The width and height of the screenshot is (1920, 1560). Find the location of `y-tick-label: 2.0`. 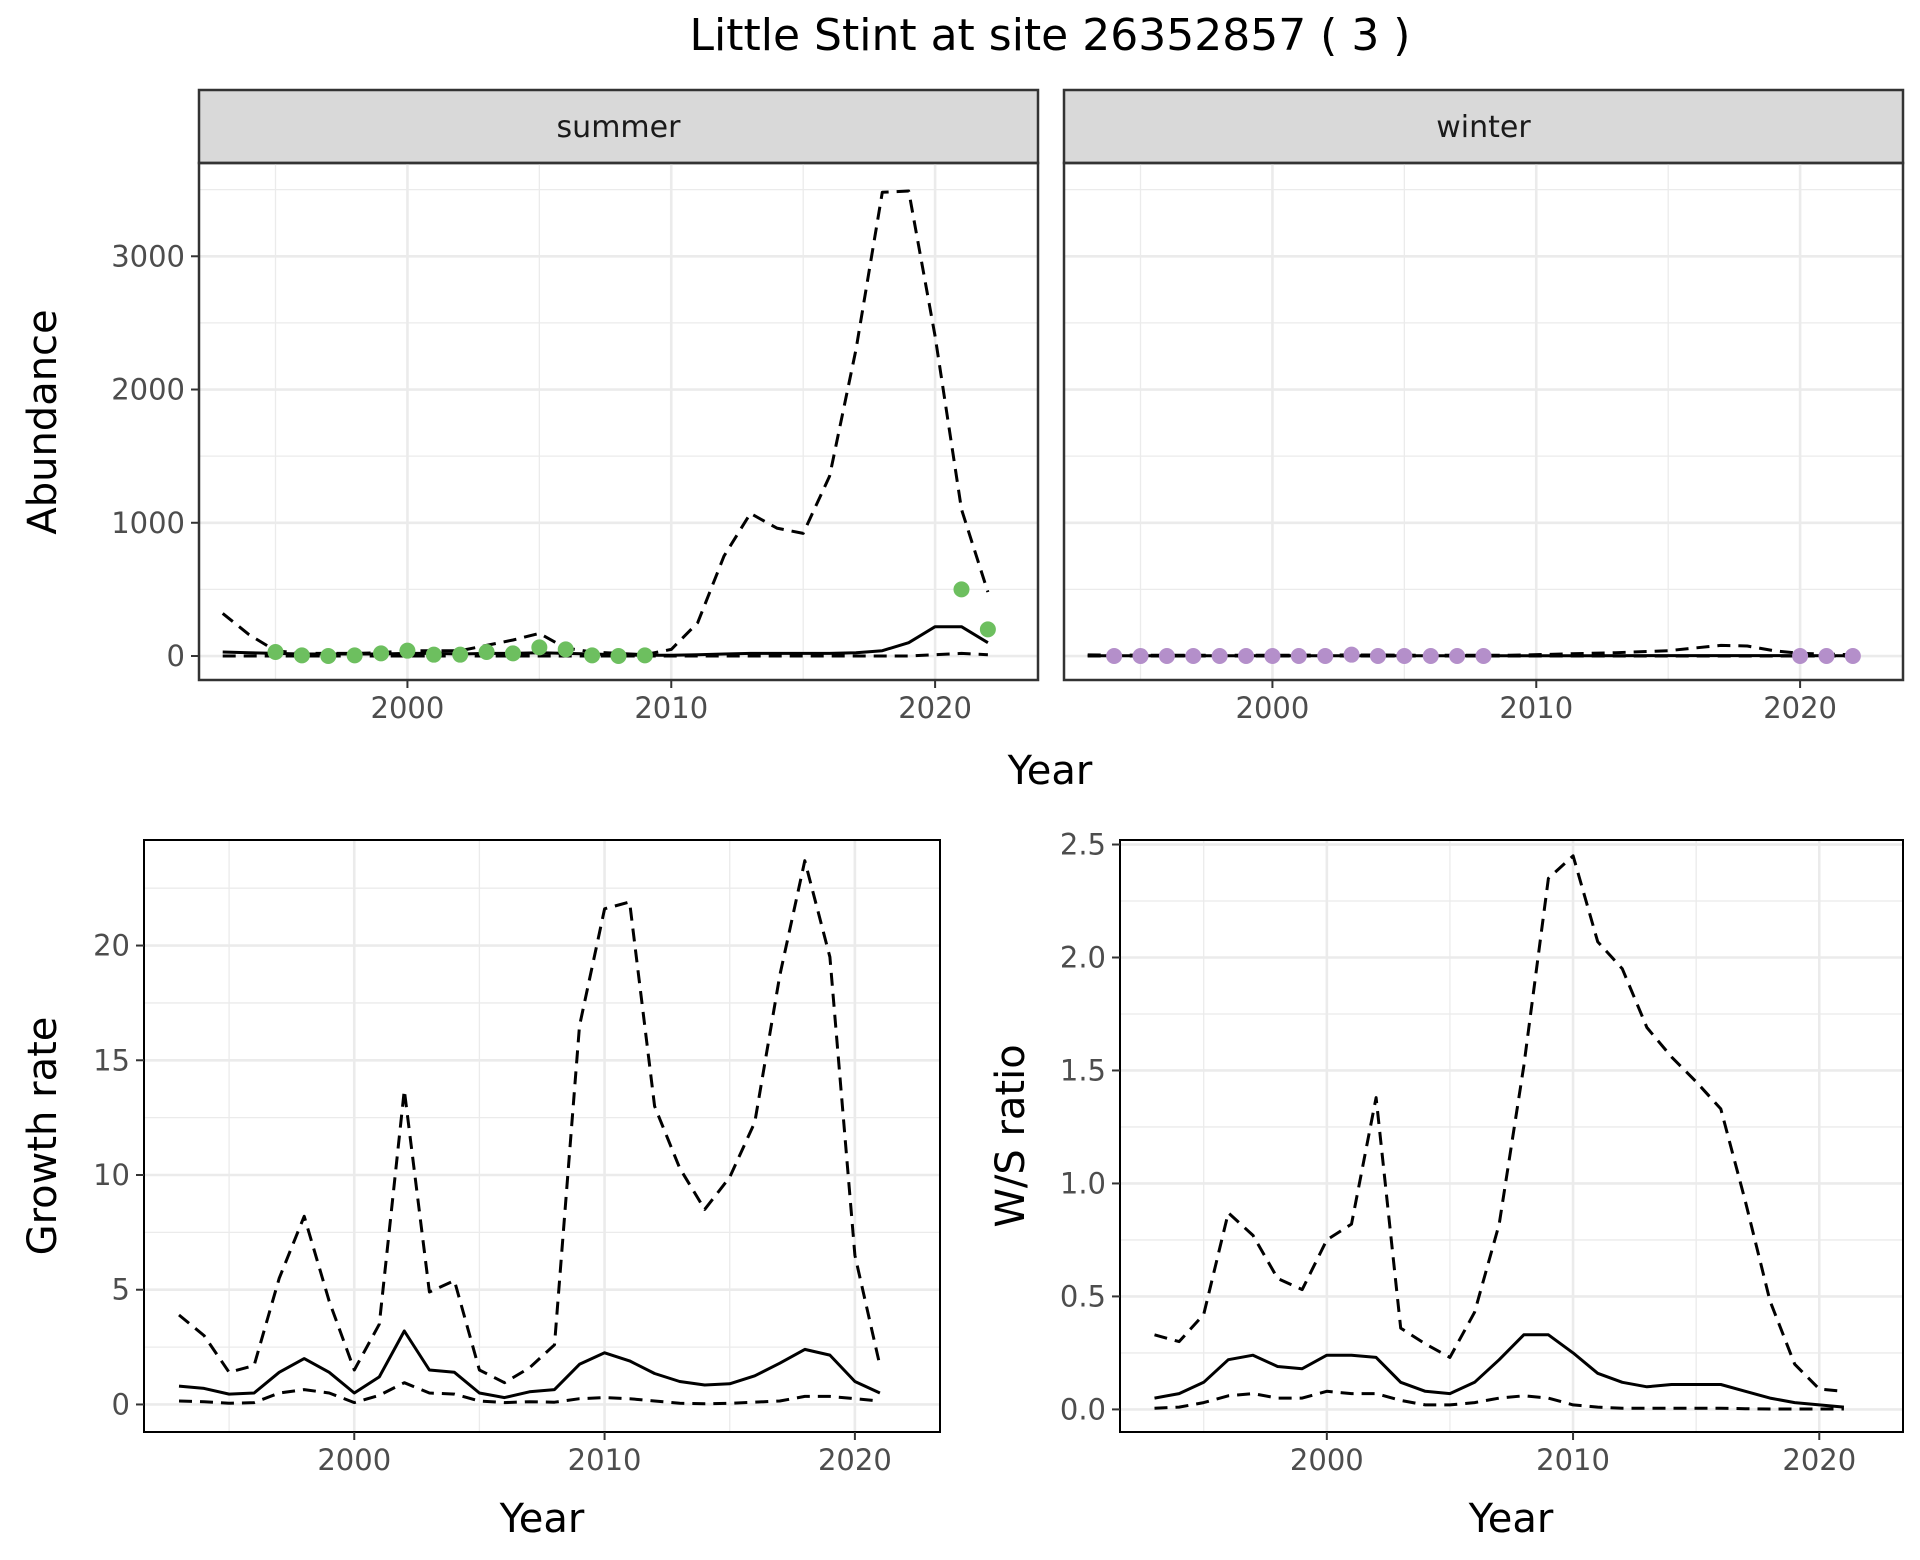

y-tick-label: 2.0 is located at coordinates (1083, 957).